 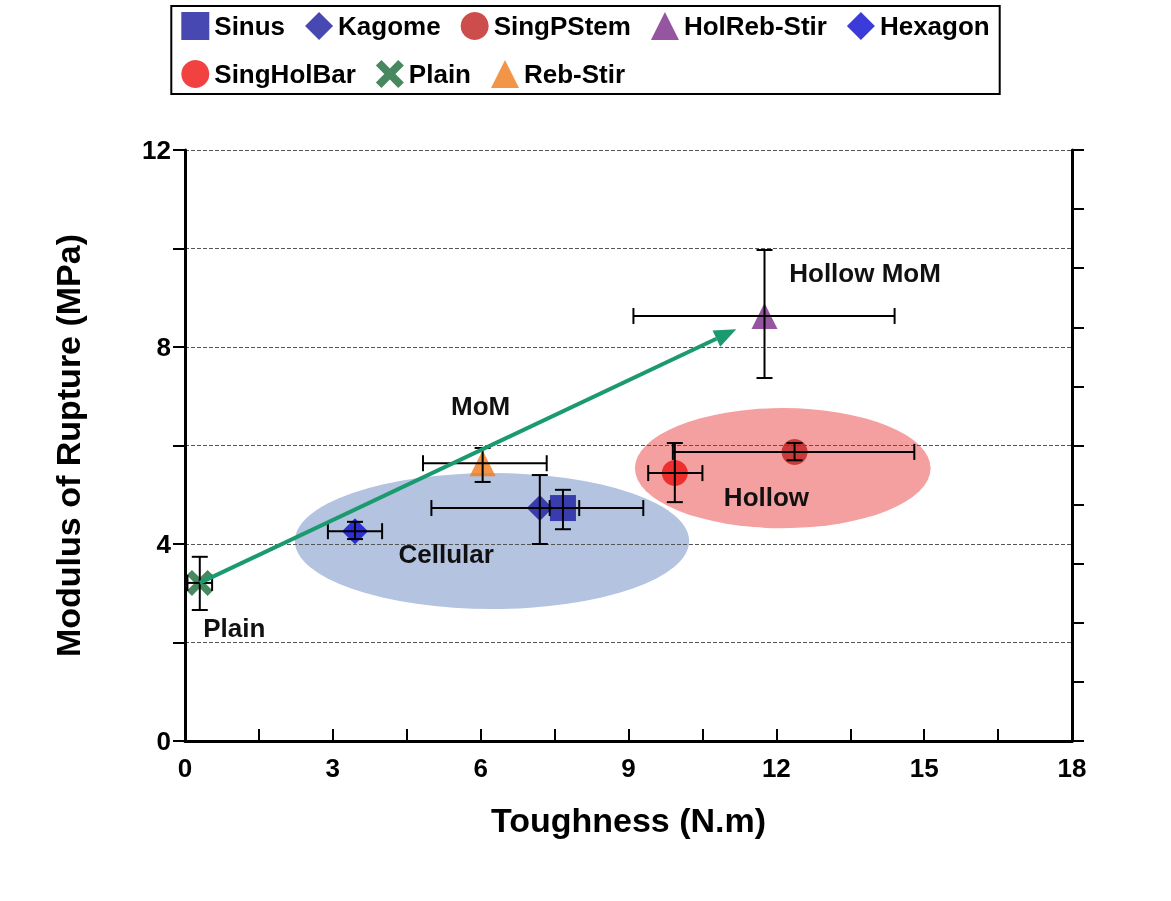 What do you see at coordinates (68, 445) in the screenshot?
I see `y-axis-title: Modulus of Rupture (MPa)` at bounding box center [68, 445].